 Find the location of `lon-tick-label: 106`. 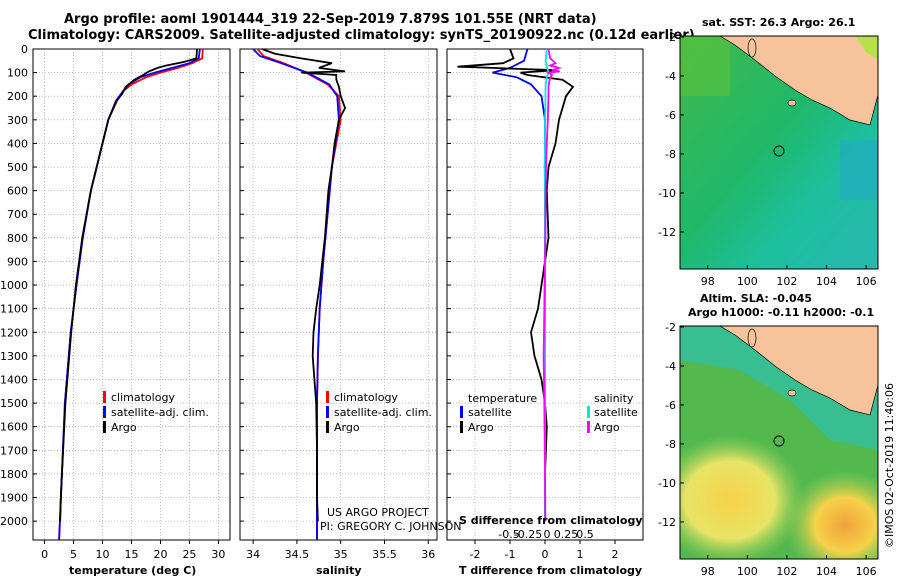

lon-tick-label: 106 is located at coordinates (866, 281).